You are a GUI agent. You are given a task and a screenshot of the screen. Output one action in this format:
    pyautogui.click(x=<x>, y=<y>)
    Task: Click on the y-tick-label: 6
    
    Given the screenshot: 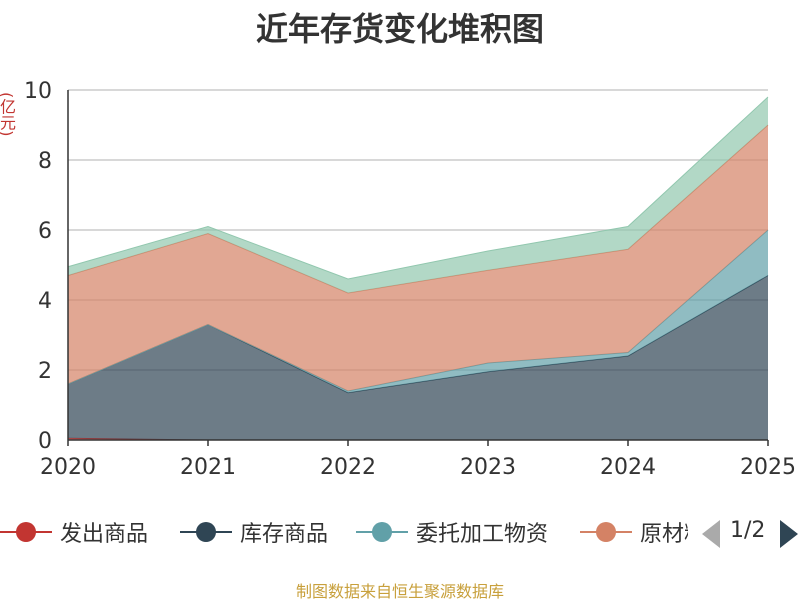 What is the action you would take?
    pyautogui.click(x=45, y=231)
    